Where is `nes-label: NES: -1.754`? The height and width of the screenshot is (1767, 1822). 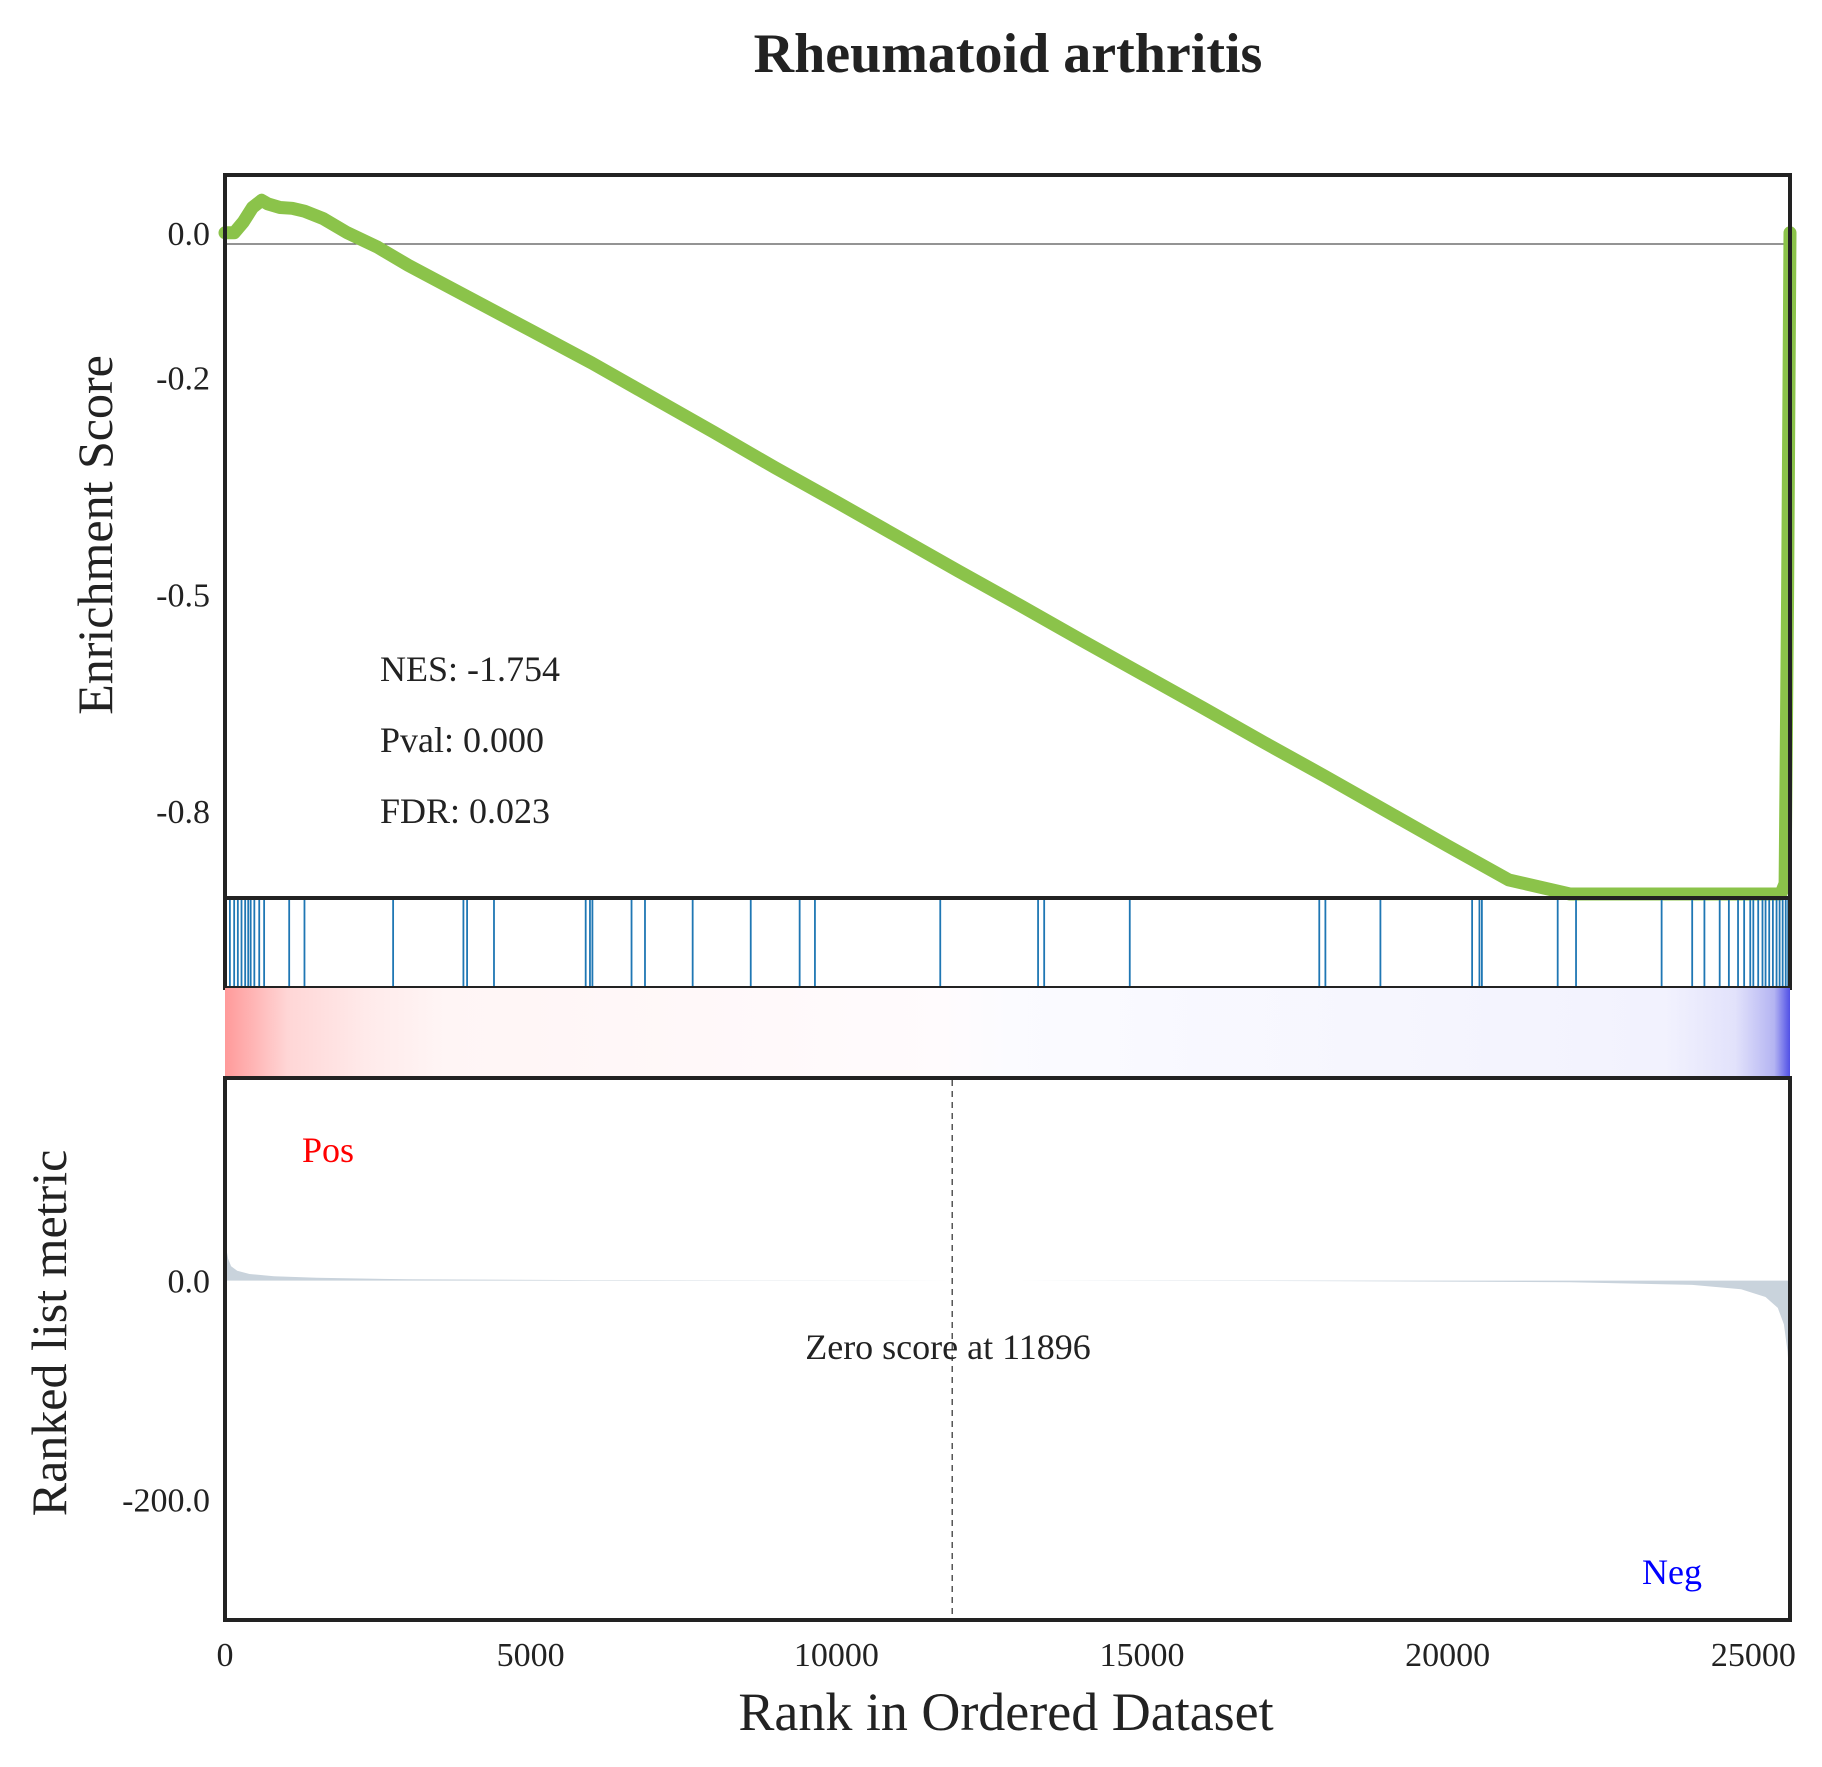 nes-label: NES: -1.754 is located at coordinates (470, 669).